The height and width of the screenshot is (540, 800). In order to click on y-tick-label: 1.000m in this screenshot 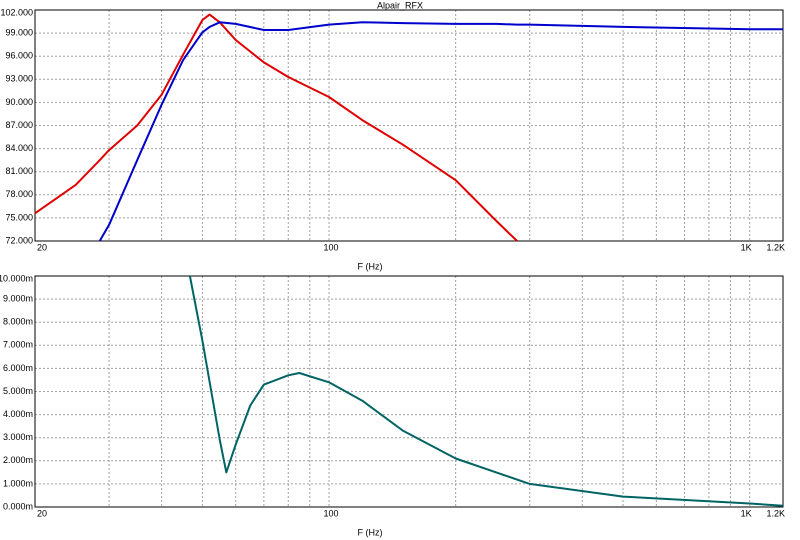, I will do `click(18, 483)`.